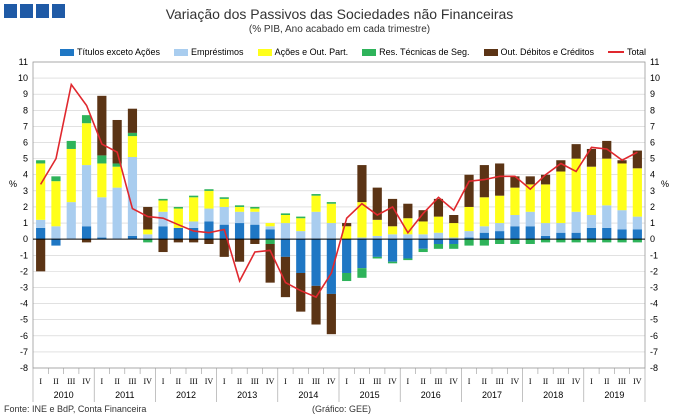 Image resolution: width=679 pixels, height=419 pixels. Describe the element at coordinates (209, 52) in the screenshot. I see `legend-item: Empréstimos` at that location.